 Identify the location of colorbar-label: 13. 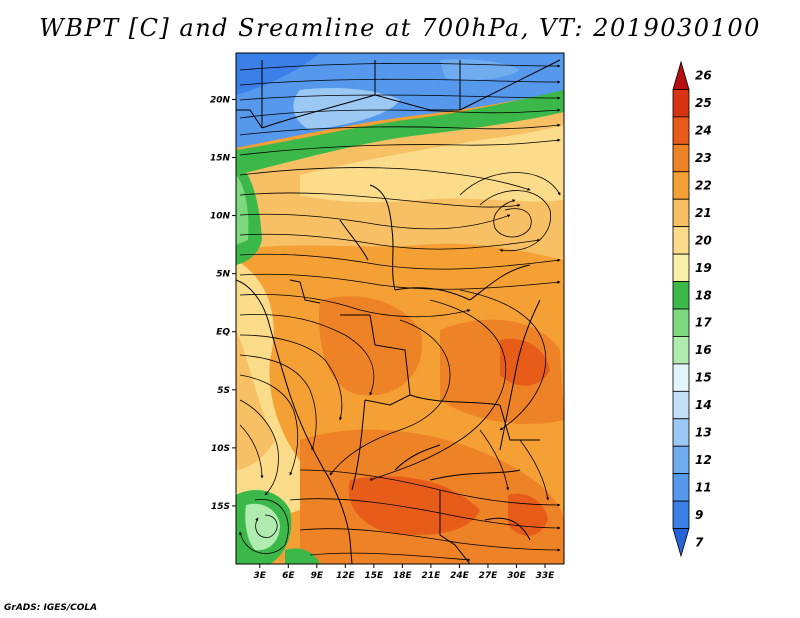
(703, 433).